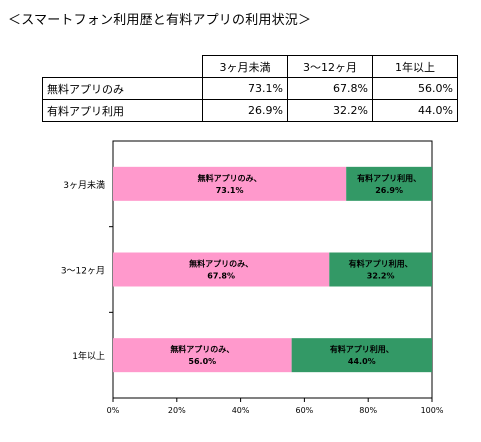  What do you see at coordinates (362, 361) in the screenshot?
I see `data-label-value: 44.0%` at bounding box center [362, 361].